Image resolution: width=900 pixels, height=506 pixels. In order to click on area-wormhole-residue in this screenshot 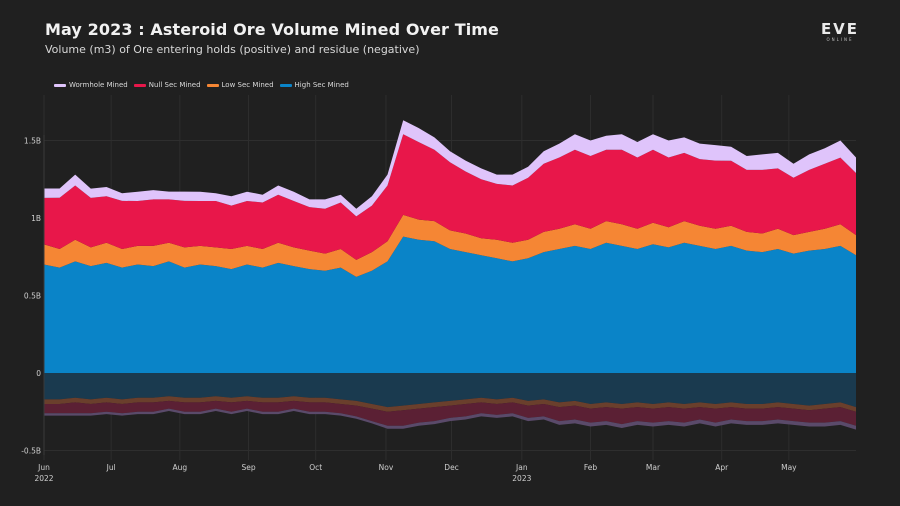, I will do `click(450, 419)`.